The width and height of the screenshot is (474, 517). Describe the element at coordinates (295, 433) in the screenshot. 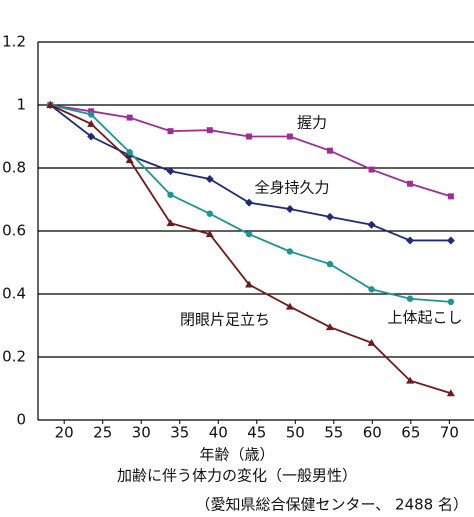

I see `x-tick-label: 50` at that location.